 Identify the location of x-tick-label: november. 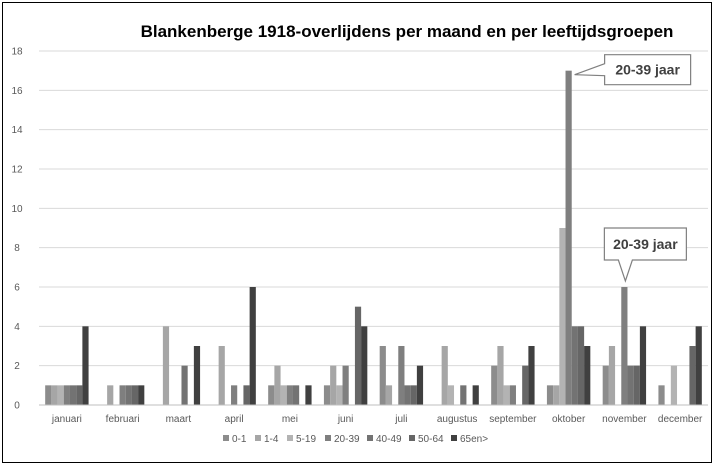
(624, 419).